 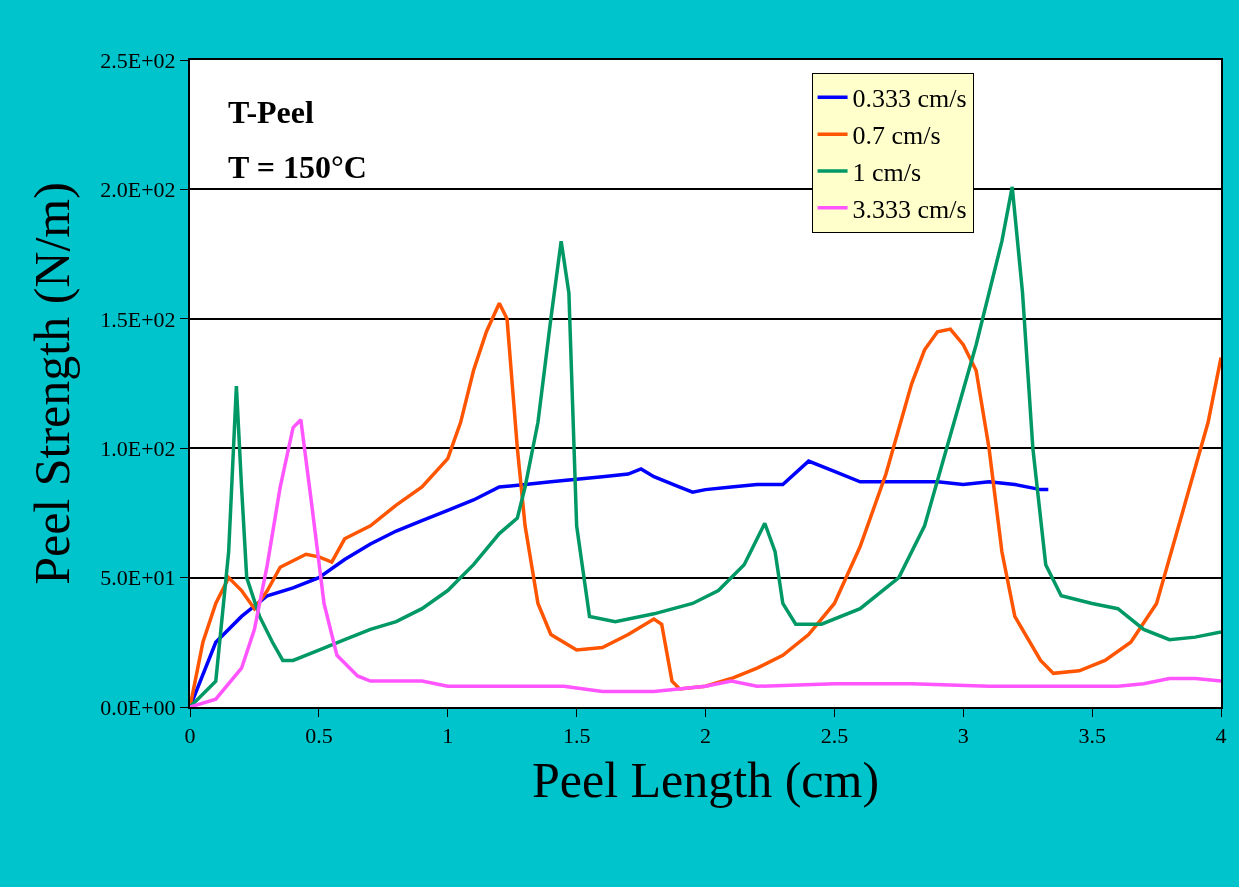 What do you see at coordinates (887, 173) in the screenshot?
I see `legend-label: 1 cm/s` at bounding box center [887, 173].